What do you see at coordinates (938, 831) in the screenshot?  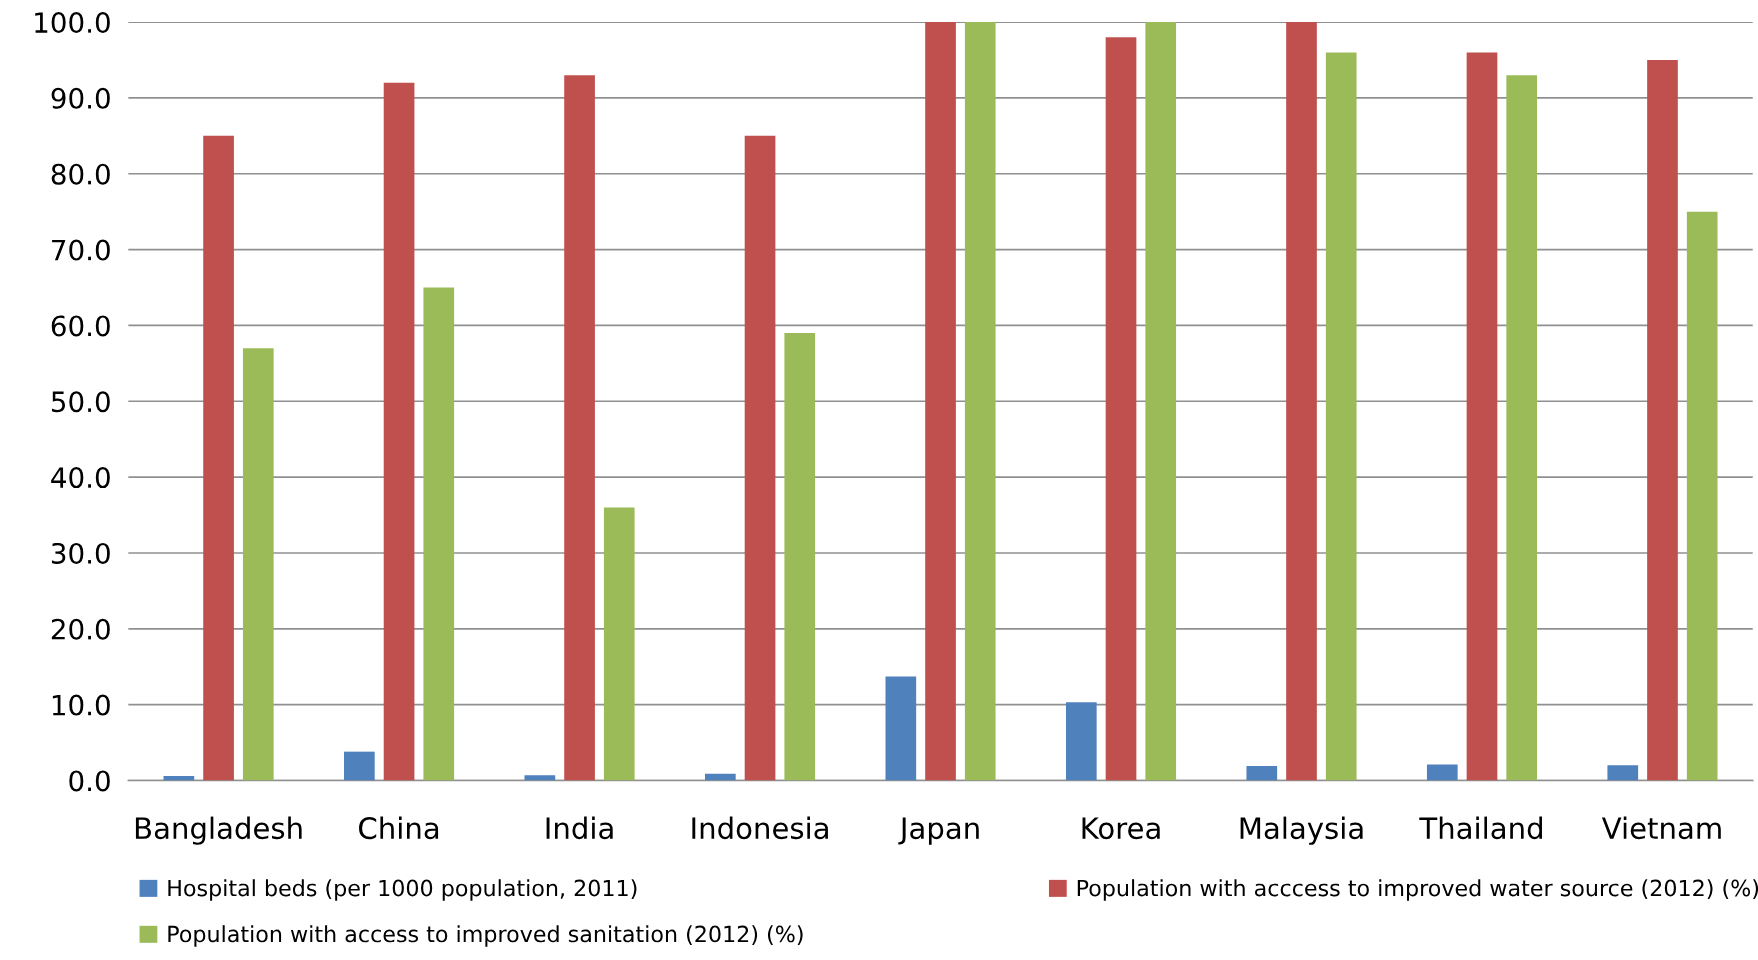 I see `x-tick-label: Japan` at bounding box center [938, 831].